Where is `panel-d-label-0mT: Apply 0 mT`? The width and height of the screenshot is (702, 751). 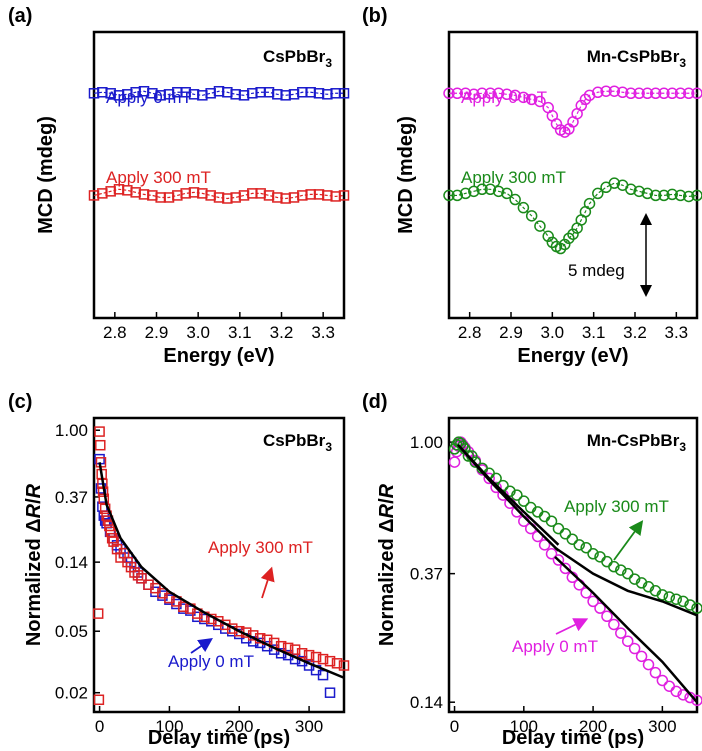
panel-d-label-0mT: Apply 0 mT is located at coordinates (555, 646).